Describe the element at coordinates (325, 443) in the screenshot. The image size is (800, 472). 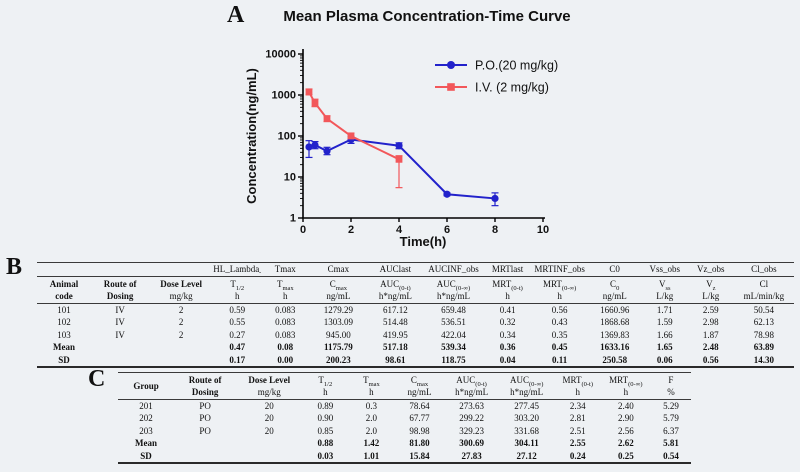
I see `table-cell: 0.88` at that location.